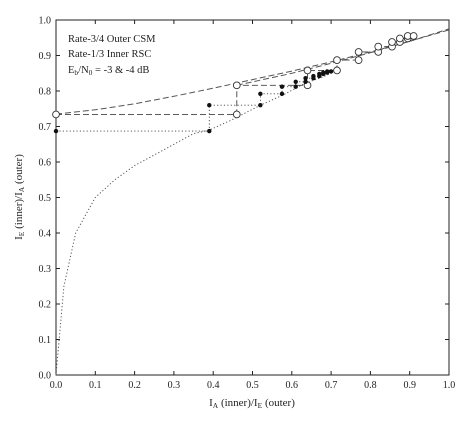 This screenshot has height=425, width=474. What do you see at coordinates (109, 54) in the screenshot?
I see `legend-line-2: Rate-1/3 Inner RSC` at bounding box center [109, 54].